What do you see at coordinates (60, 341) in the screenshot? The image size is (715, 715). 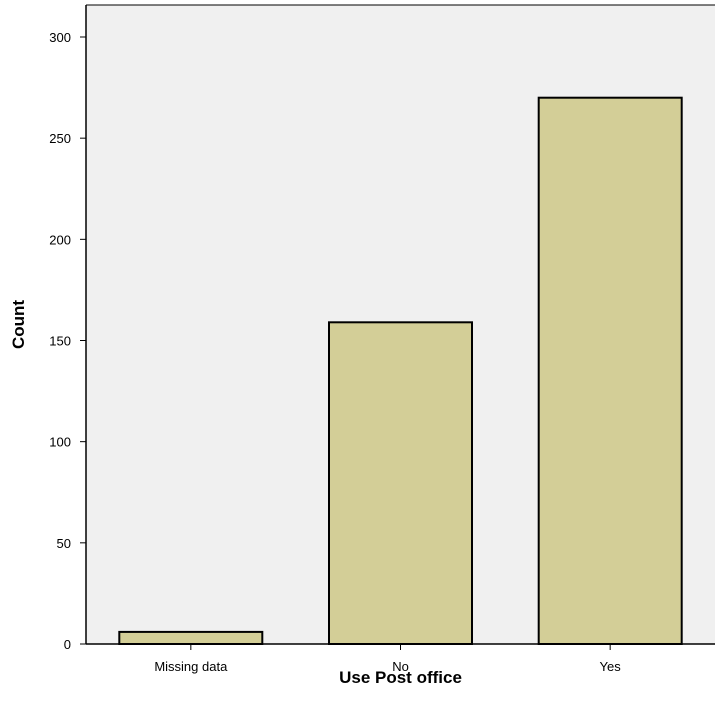 I see `y-tick-label: 150` at bounding box center [60, 341].